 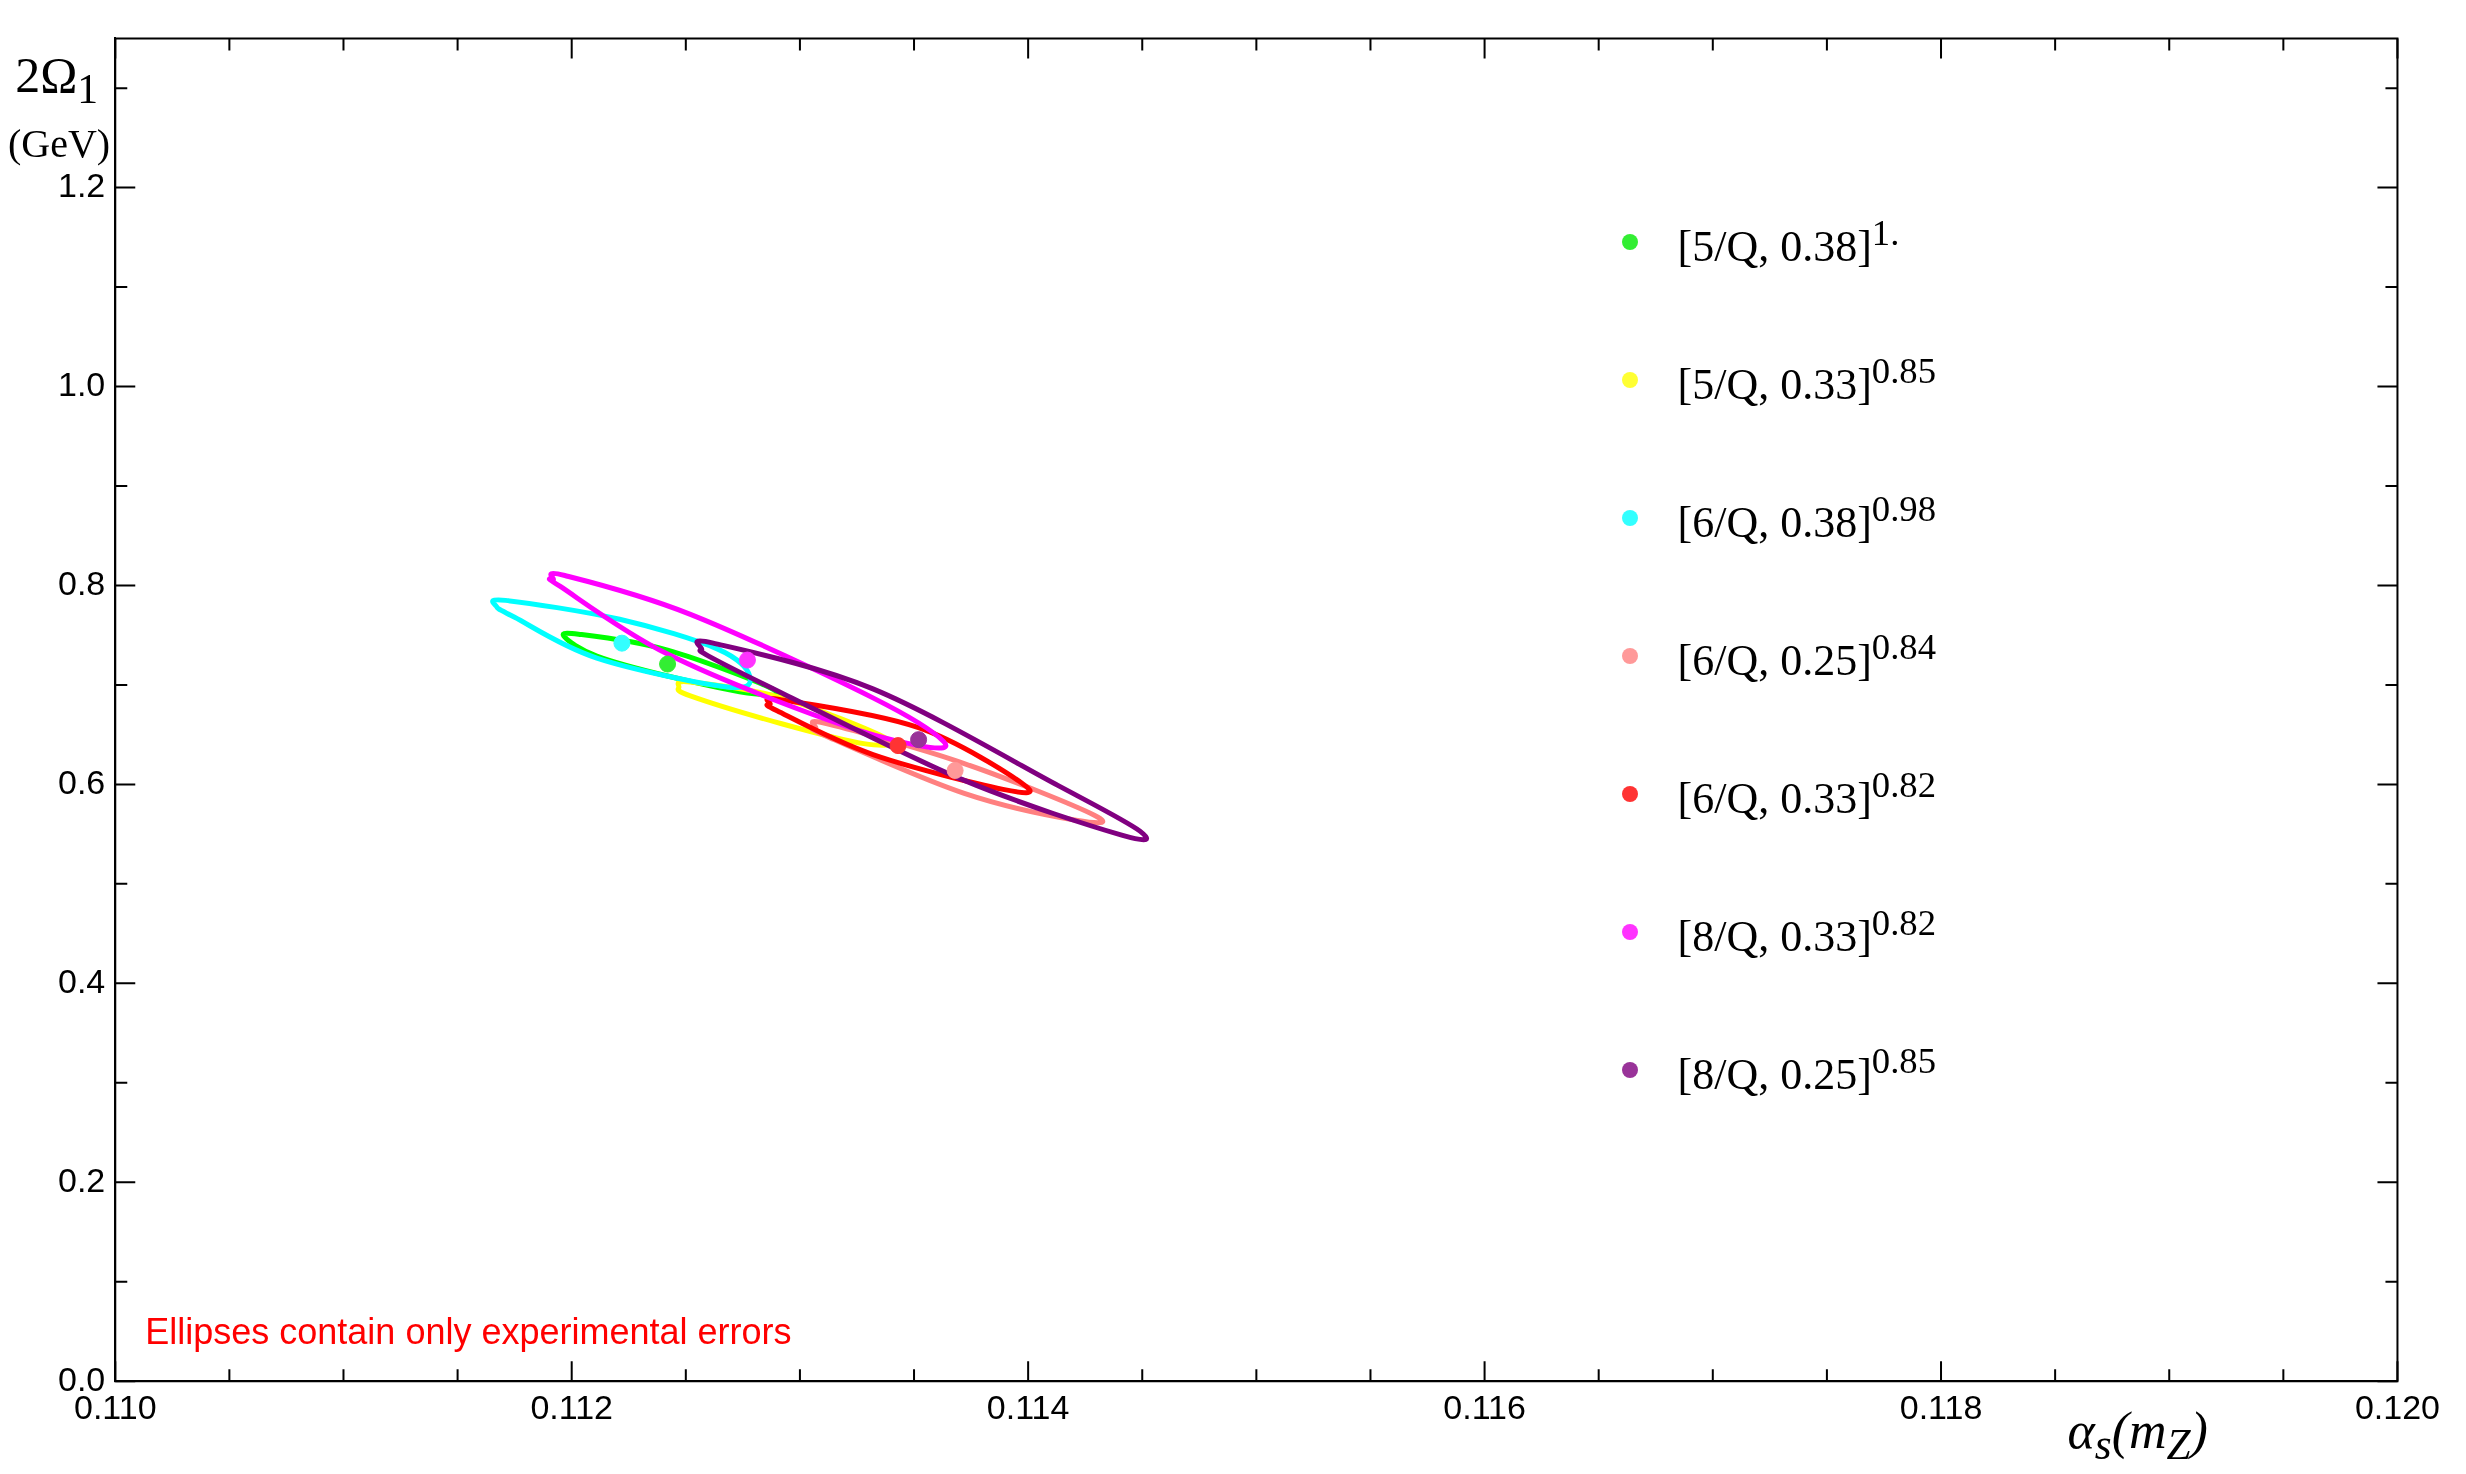 I want to click on y-tick-label: 0.6, so click(x=82, y=781).